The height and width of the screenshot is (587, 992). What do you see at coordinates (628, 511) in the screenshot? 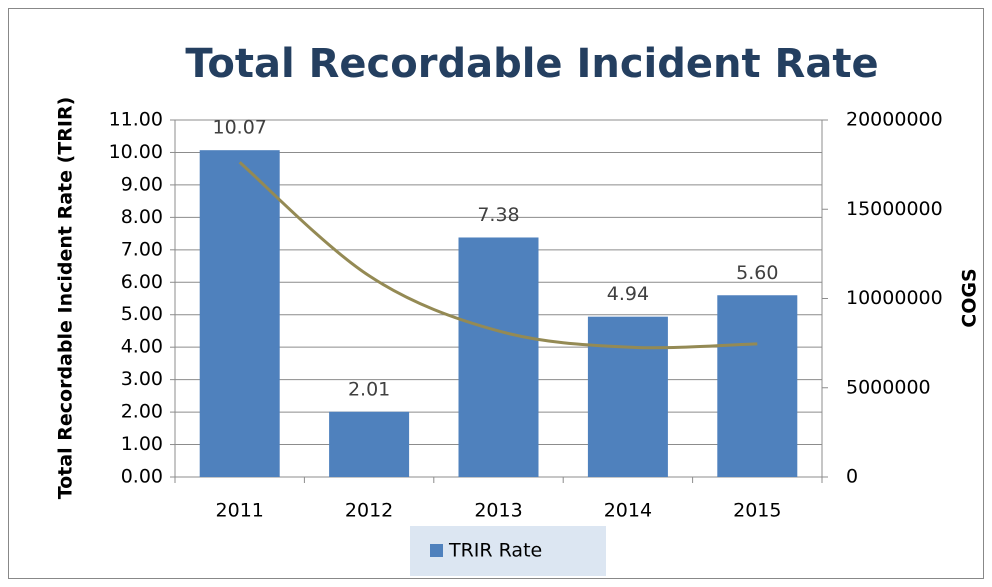
I see `x-tick-label: 2014` at bounding box center [628, 511].